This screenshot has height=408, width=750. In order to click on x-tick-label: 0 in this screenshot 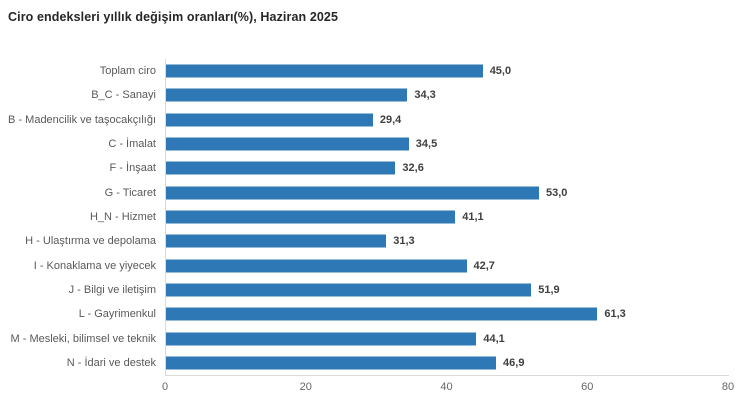, I will do `click(165, 387)`.